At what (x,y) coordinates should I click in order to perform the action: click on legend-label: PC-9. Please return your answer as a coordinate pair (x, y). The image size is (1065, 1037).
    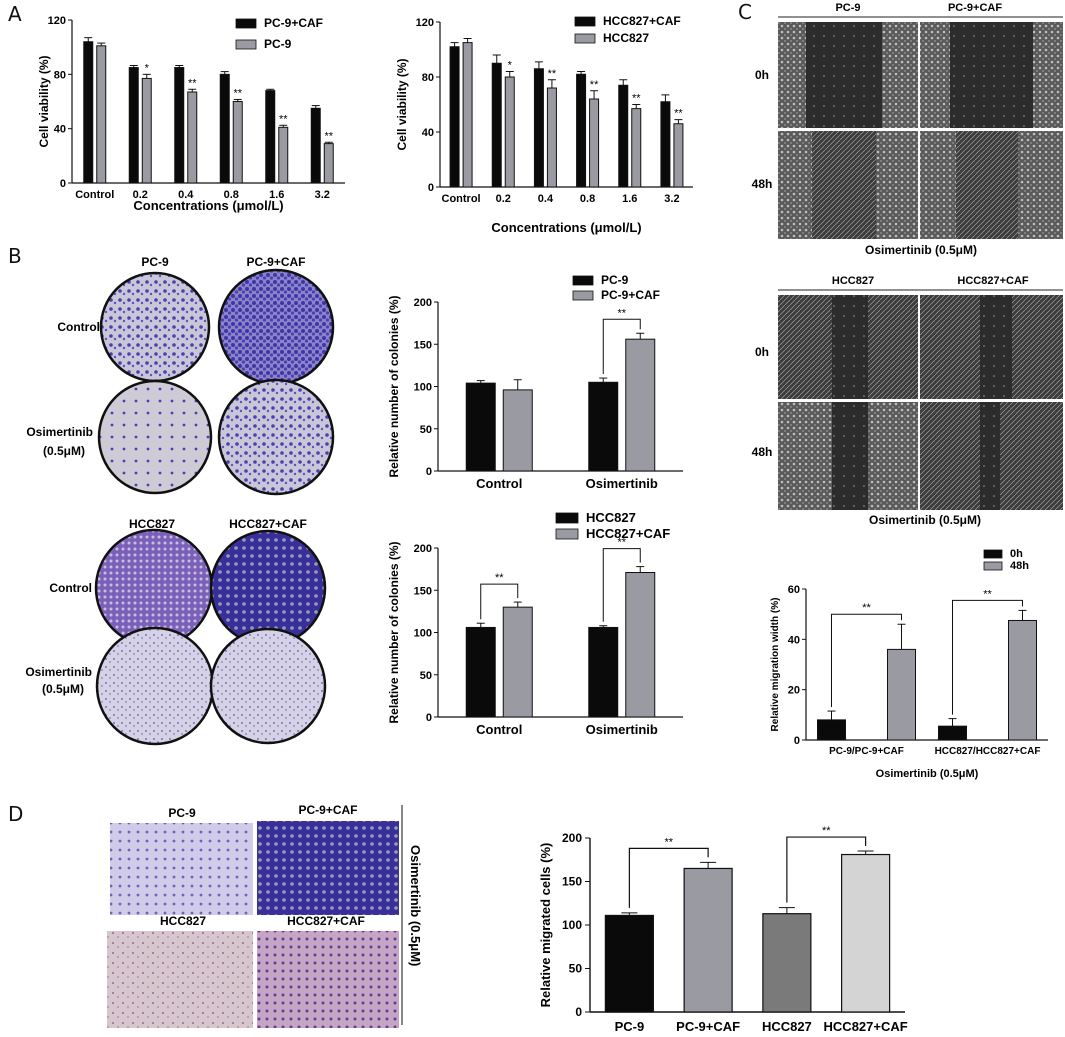
    Looking at the image, I should click on (278, 44).